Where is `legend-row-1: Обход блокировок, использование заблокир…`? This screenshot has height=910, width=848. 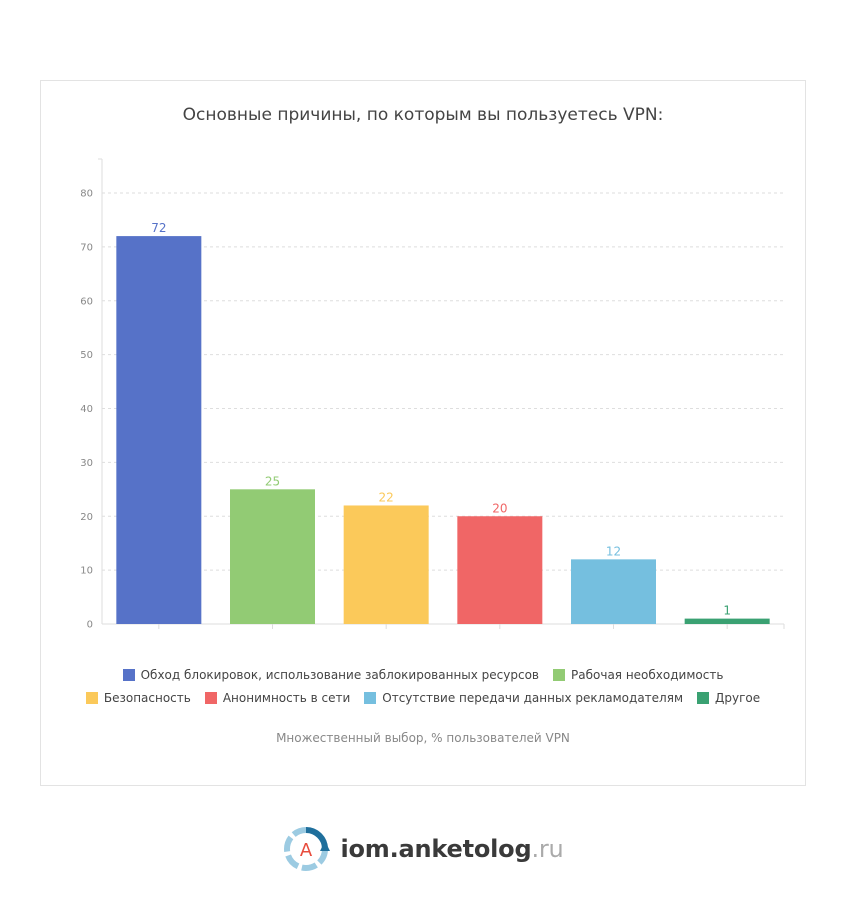 legend-row-1: Обход блокировок, использование заблокир… is located at coordinates (423, 675).